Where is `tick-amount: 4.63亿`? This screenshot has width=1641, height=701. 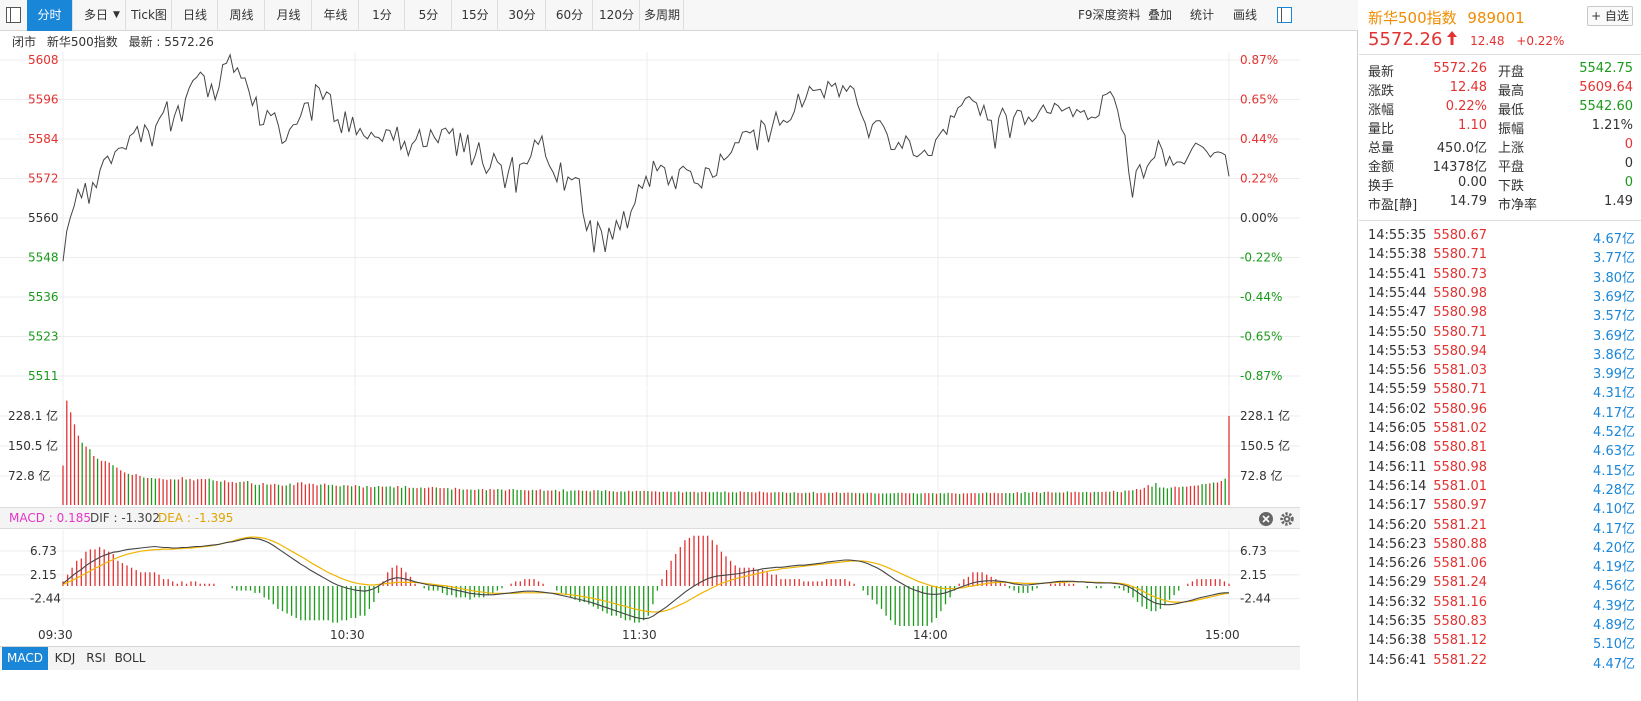 tick-amount: 4.63亿 is located at coordinates (1614, 452).